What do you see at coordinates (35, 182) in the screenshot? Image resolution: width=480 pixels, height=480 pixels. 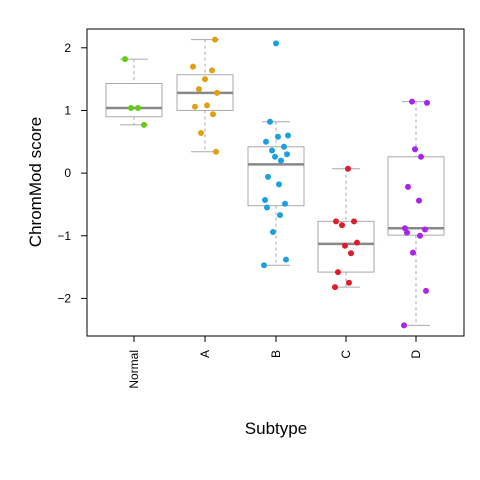 I see `y-axis-title: ChromMod score` at bounding box center [35, 182].